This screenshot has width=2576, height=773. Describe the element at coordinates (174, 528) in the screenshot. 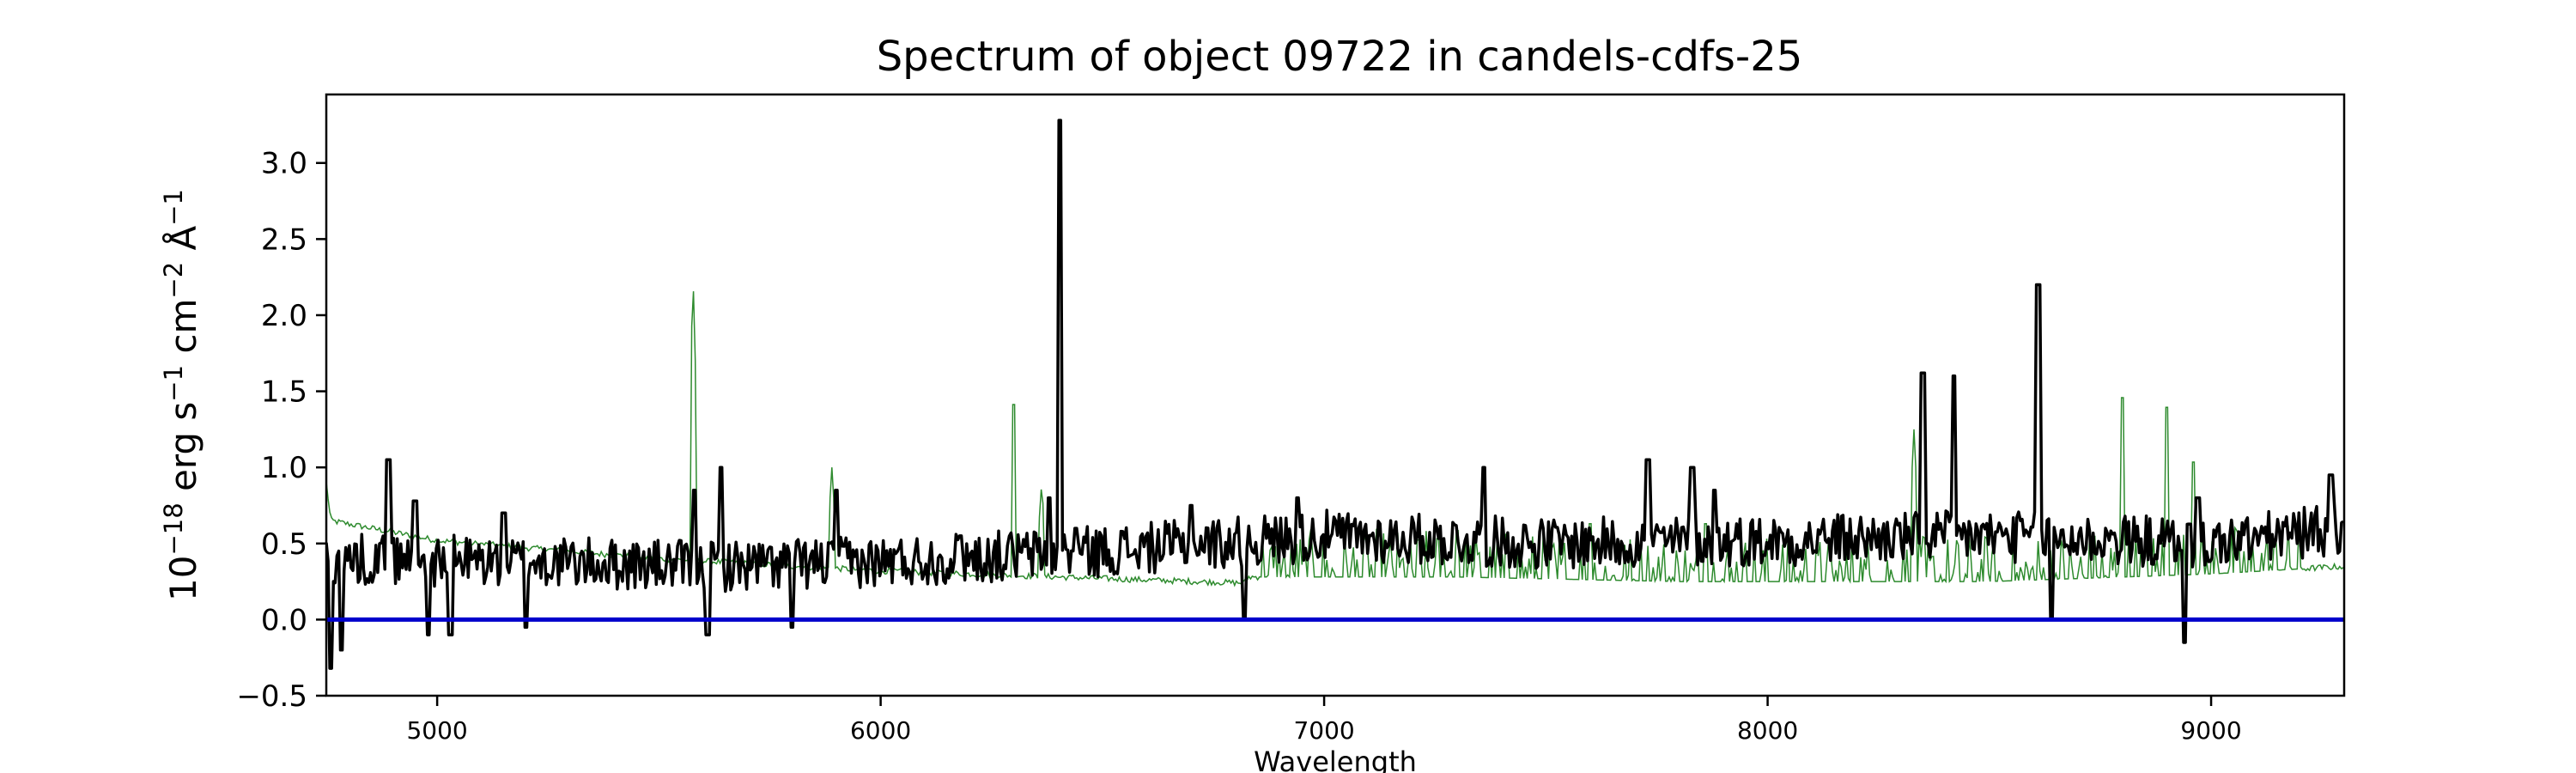

I see `y-label-exp: −18` at that location.